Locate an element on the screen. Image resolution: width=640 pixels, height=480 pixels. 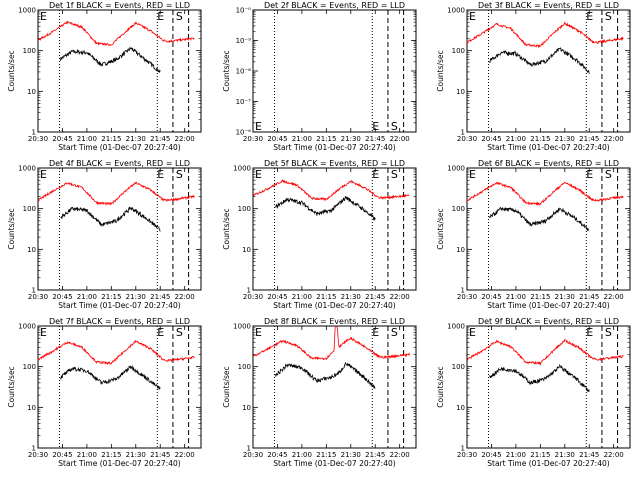
x-tick-label: 22:00 is located at coordinates (185, 297).